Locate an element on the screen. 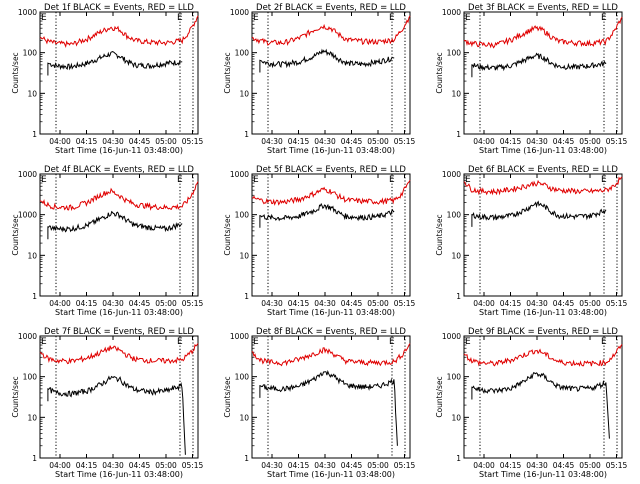 This screenshot has width=640, height=484. chart-title: Det 2f BLACK = Events, RED = LLD is located at coordinates (331, 8).